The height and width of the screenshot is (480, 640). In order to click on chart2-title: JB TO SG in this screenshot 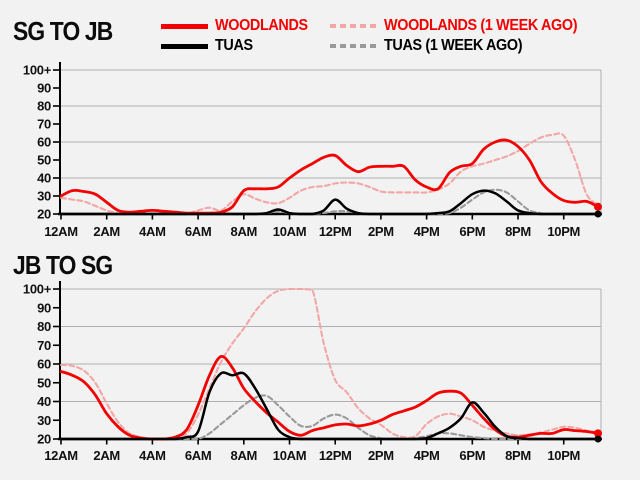, I will do `click(63, 265)`.